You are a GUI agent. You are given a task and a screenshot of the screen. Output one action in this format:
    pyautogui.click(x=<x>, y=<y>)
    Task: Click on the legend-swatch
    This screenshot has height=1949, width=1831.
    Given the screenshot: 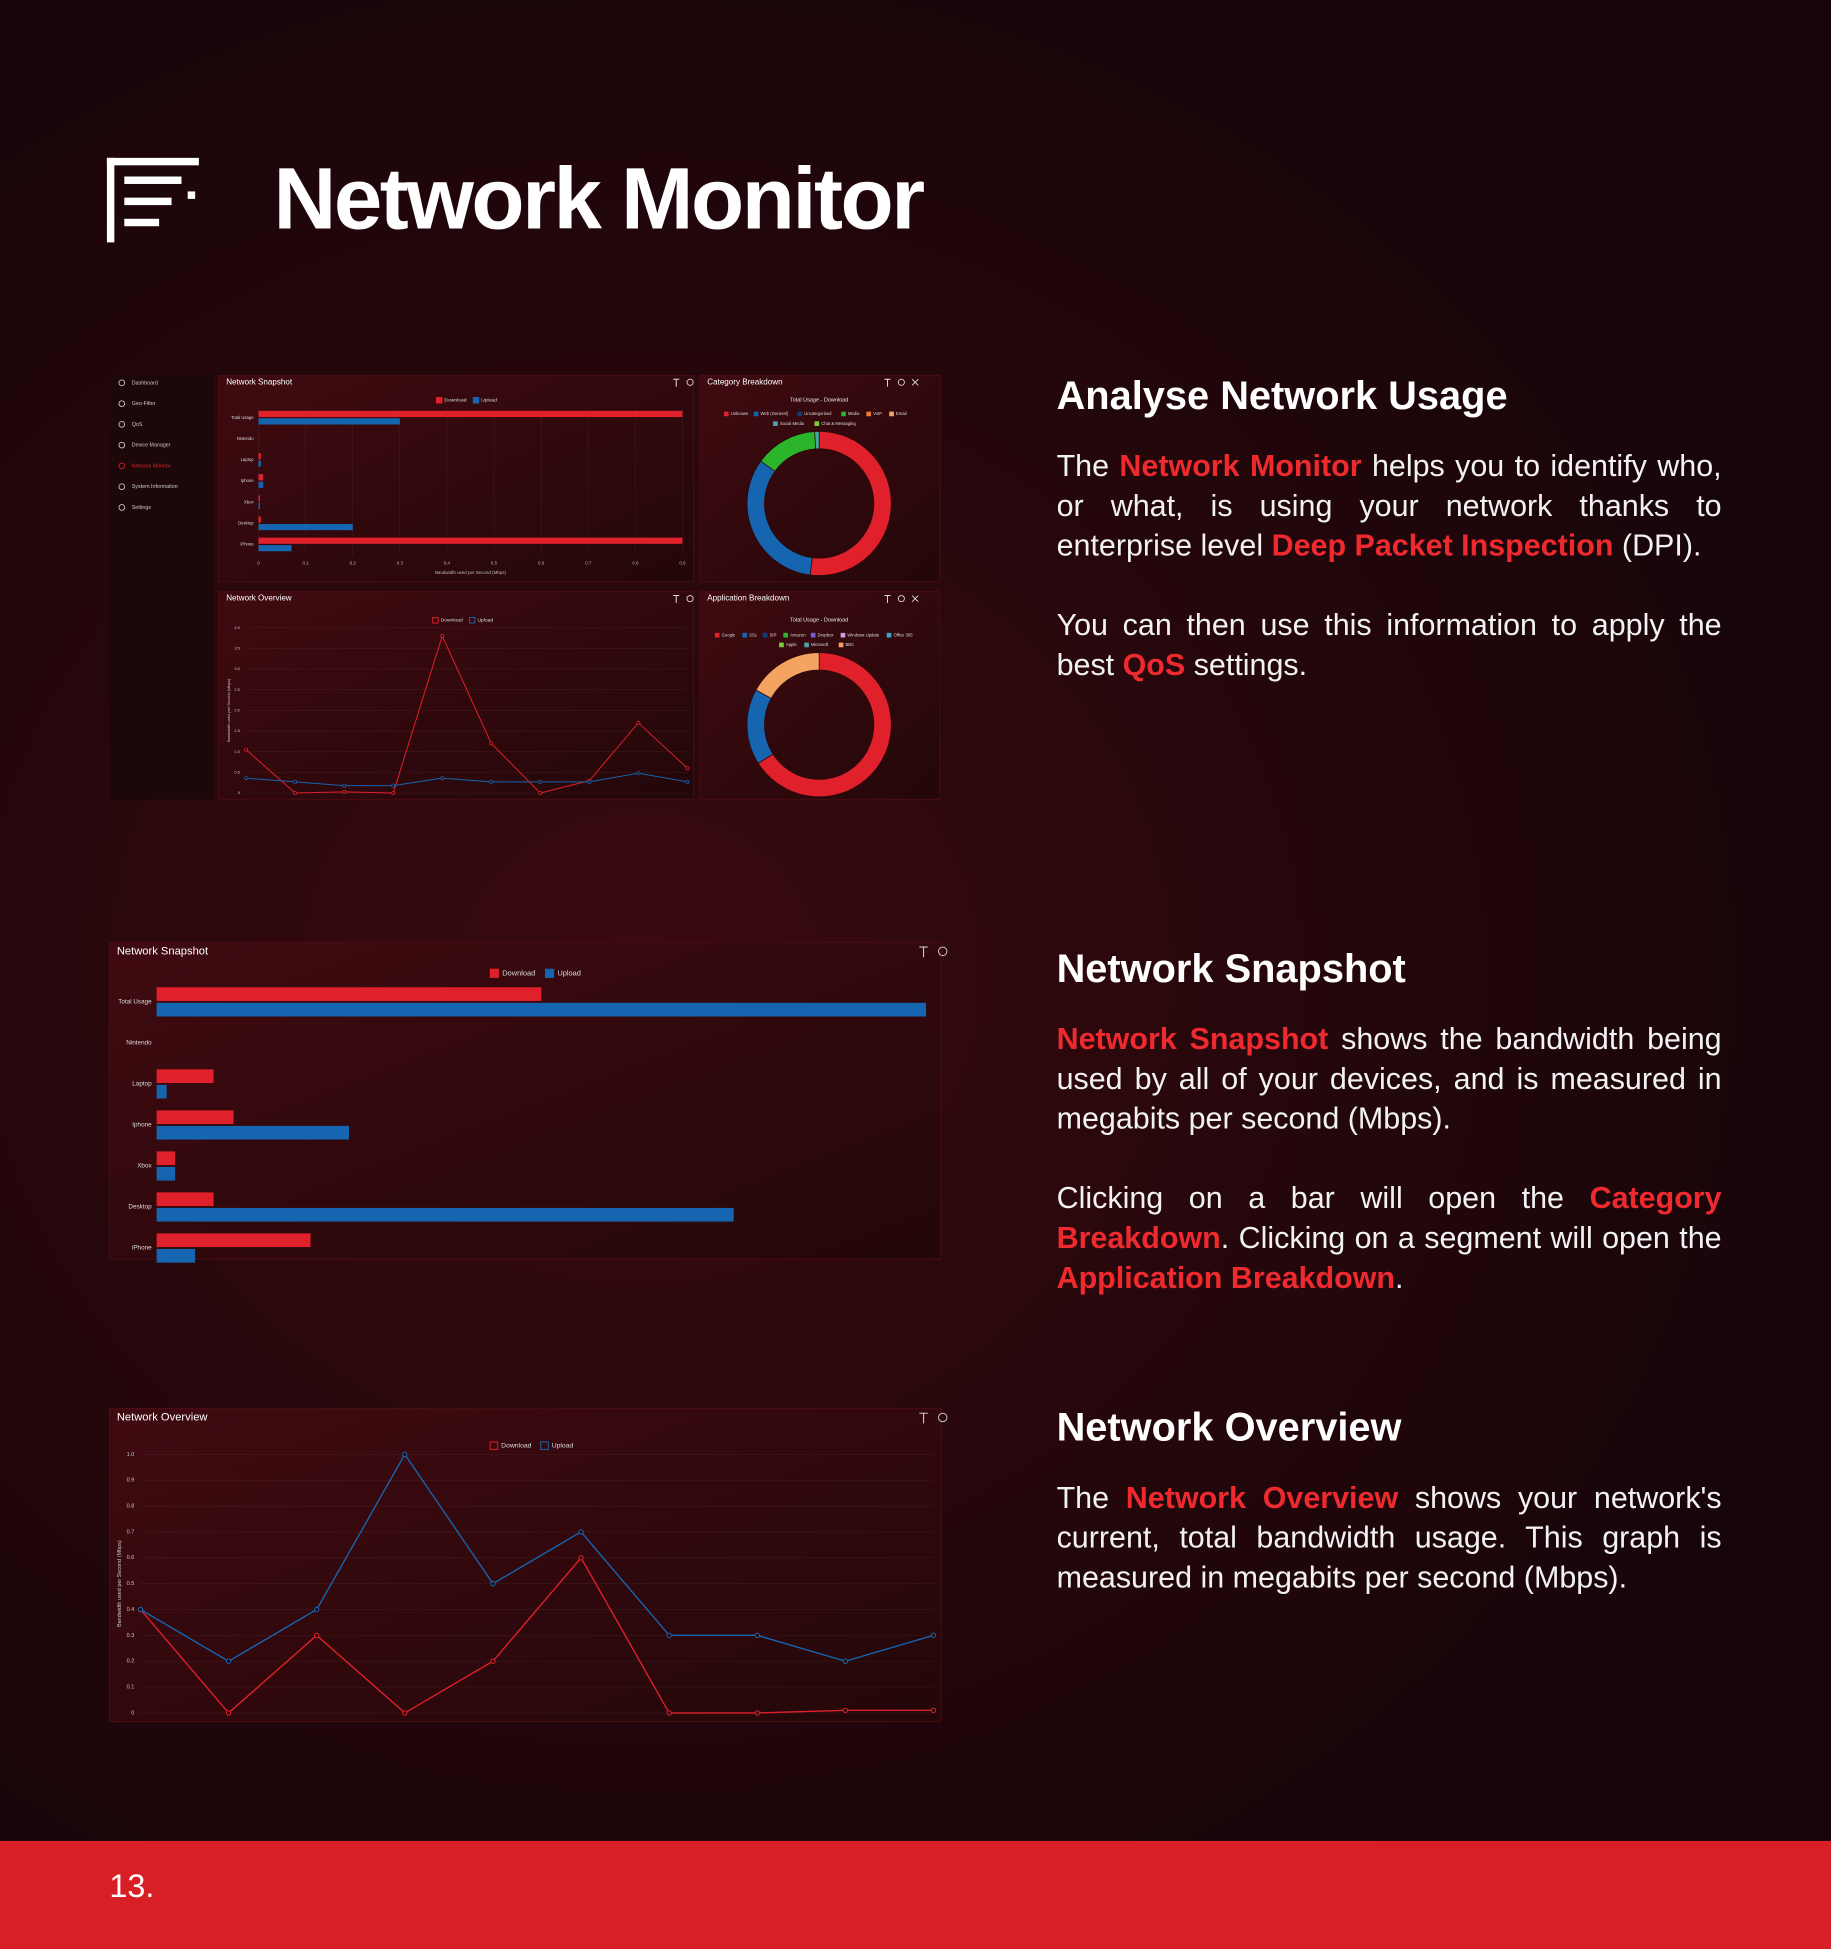 What is the action you would take?
    pyautogui.click(x=889, y=635)
    